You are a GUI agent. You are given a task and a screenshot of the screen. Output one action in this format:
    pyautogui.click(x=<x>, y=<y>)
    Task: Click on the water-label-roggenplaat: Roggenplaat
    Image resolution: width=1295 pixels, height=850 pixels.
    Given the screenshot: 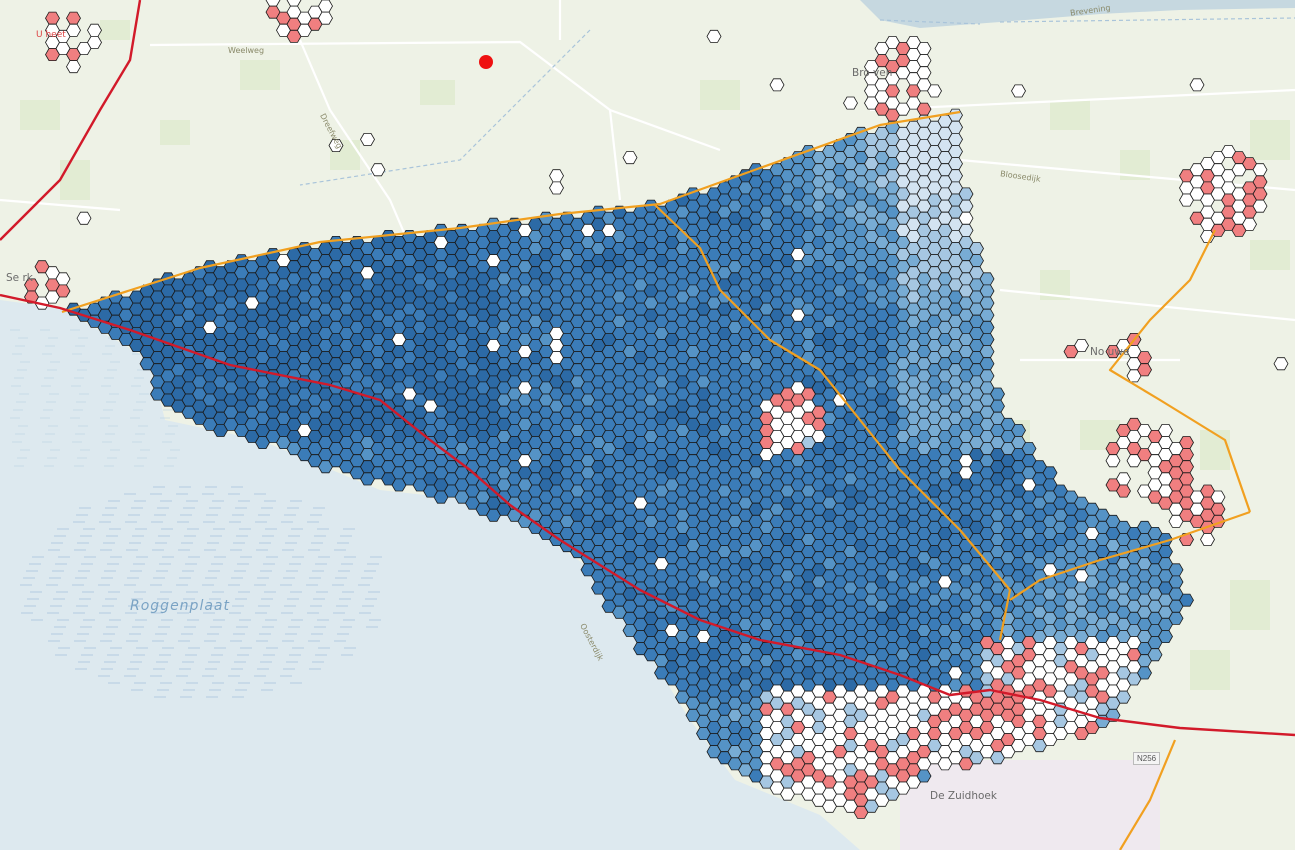 What is the action you would take?
    pyautogui.click(x=180, y=606)
    